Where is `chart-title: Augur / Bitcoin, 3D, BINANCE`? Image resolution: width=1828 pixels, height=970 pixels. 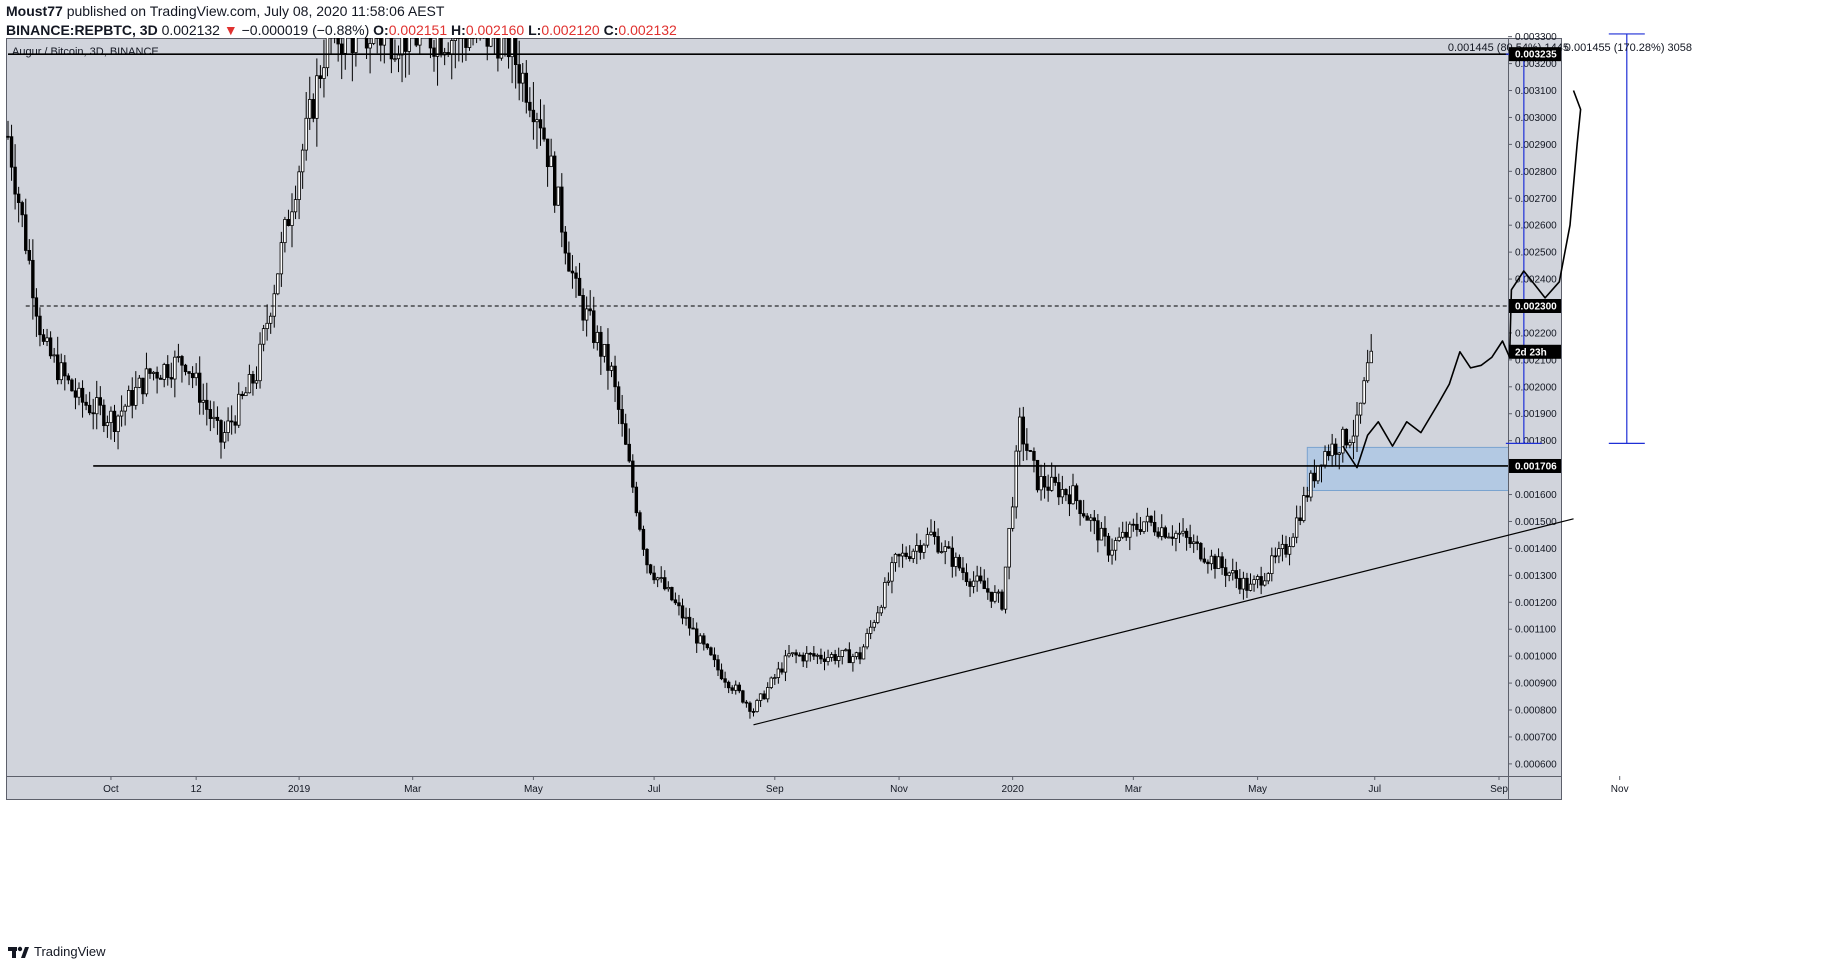
chart-title: Augur / Bitcoin, 3D, BINANCE is located at coordinates (85, 52).